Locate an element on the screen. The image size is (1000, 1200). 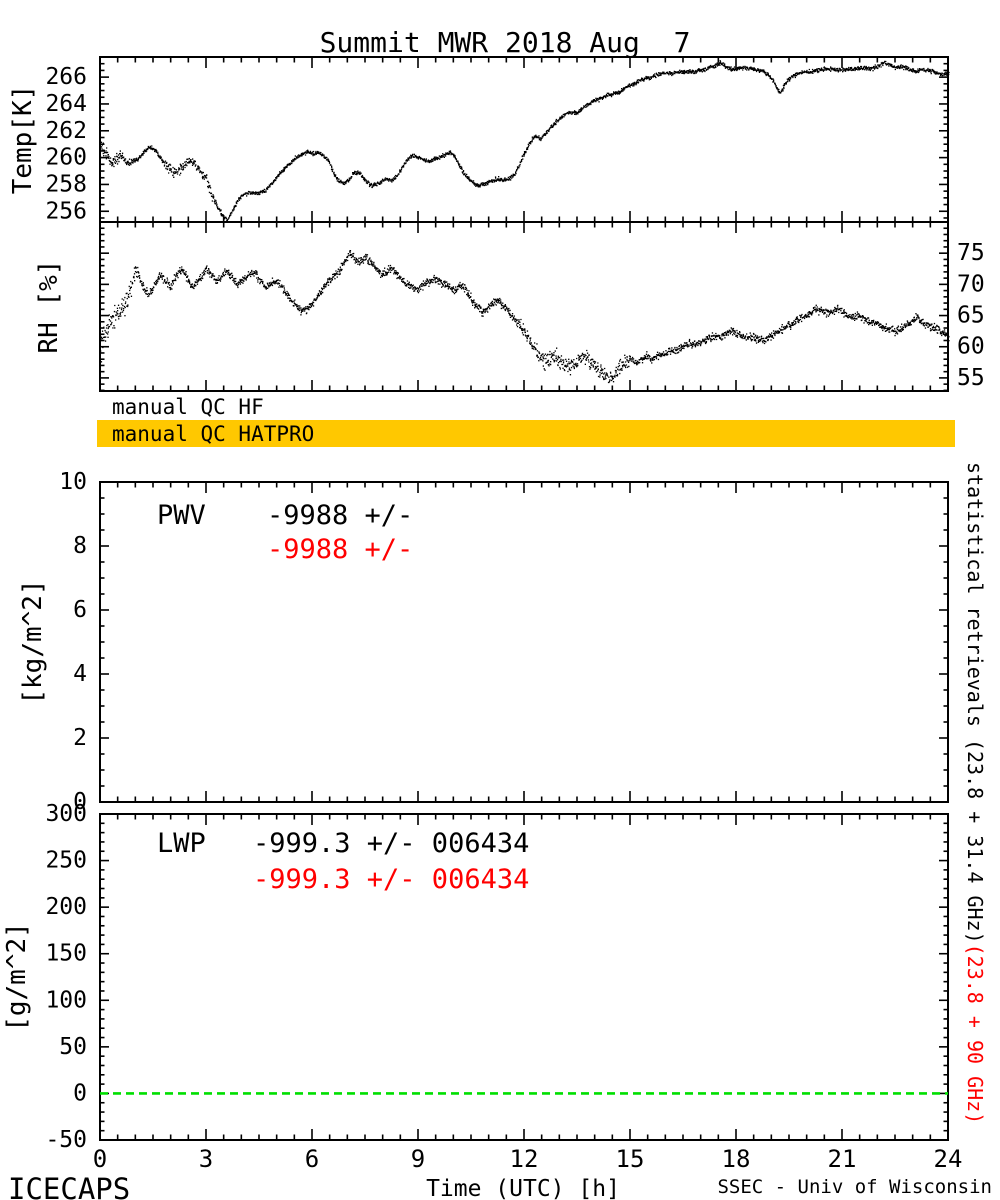
svg-text: 300 is located at coordinates (66, 814).